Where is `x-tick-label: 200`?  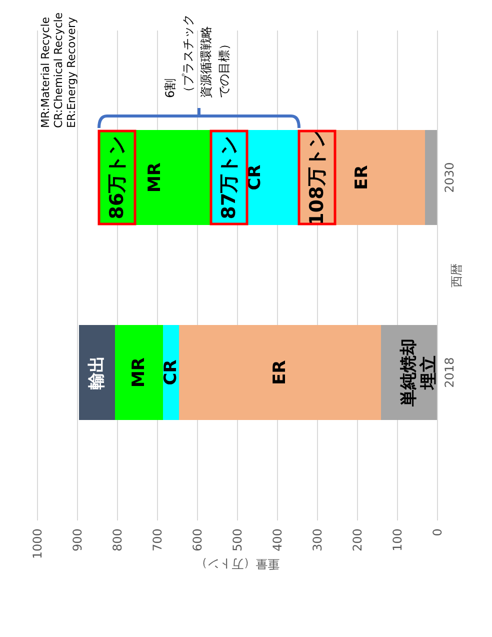 x-tick-label: 200 is located at coordinates (357, 540).